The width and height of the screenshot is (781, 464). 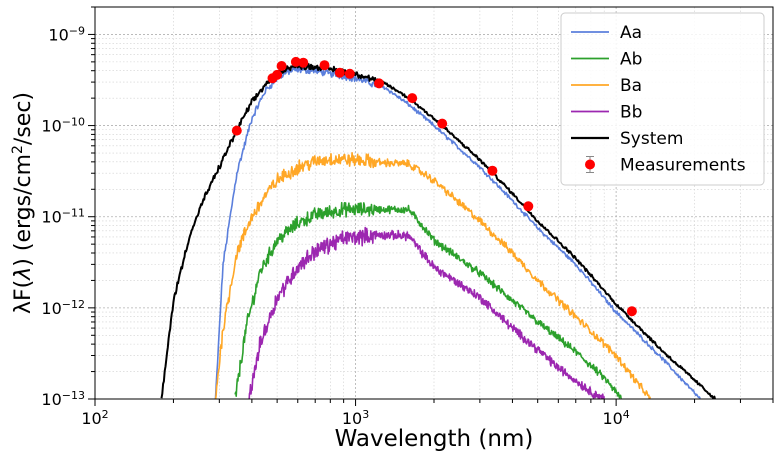 What do you see at coordinates (94, 418) in the screenshot?
I see `x-tick-label: 10²` at bounding box center [94, 418].